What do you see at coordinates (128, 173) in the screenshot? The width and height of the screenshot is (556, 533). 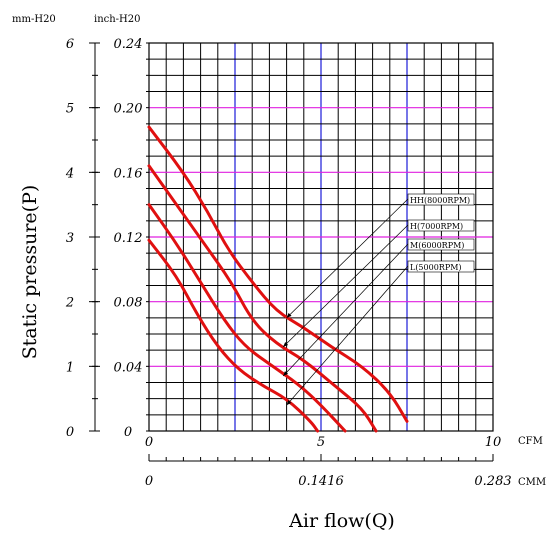 I see `y-inch-tick-label: 0.16` at bounding box center [128, 173].